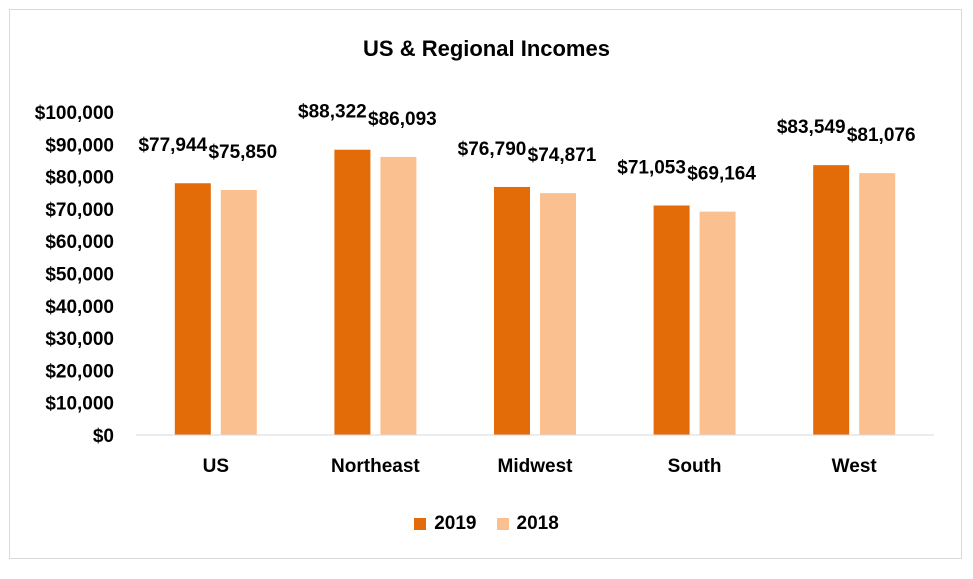  I want to click on legend-item-2019: 2019, so click(445, 524).